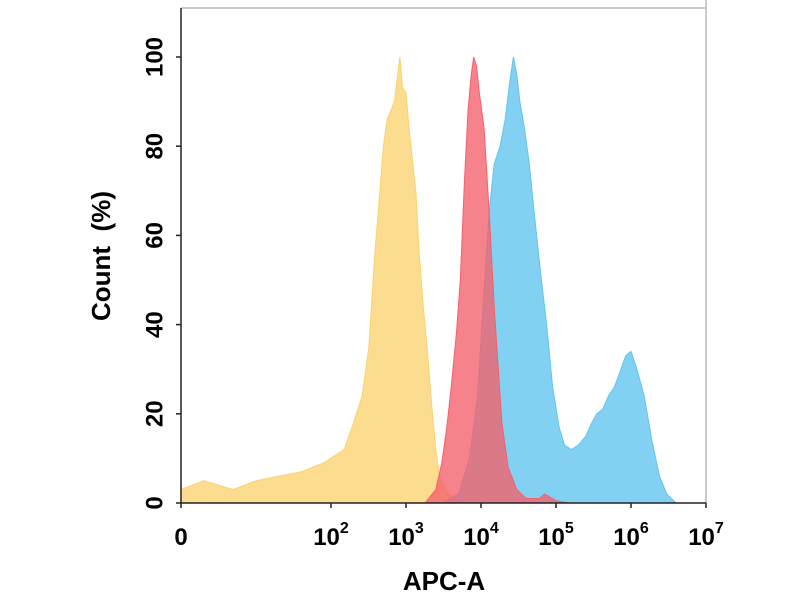 The height and width of the screenshot is (600, 800). Describe the element at coordinates (706, 535) in the screenshot. I see `x-tick-label: 10⁷` at that location.